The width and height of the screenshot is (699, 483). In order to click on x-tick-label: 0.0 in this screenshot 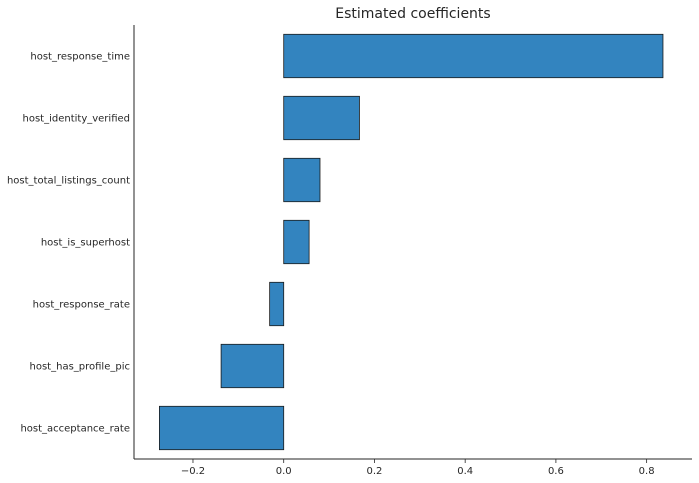, I will do `click(284, 471)`.